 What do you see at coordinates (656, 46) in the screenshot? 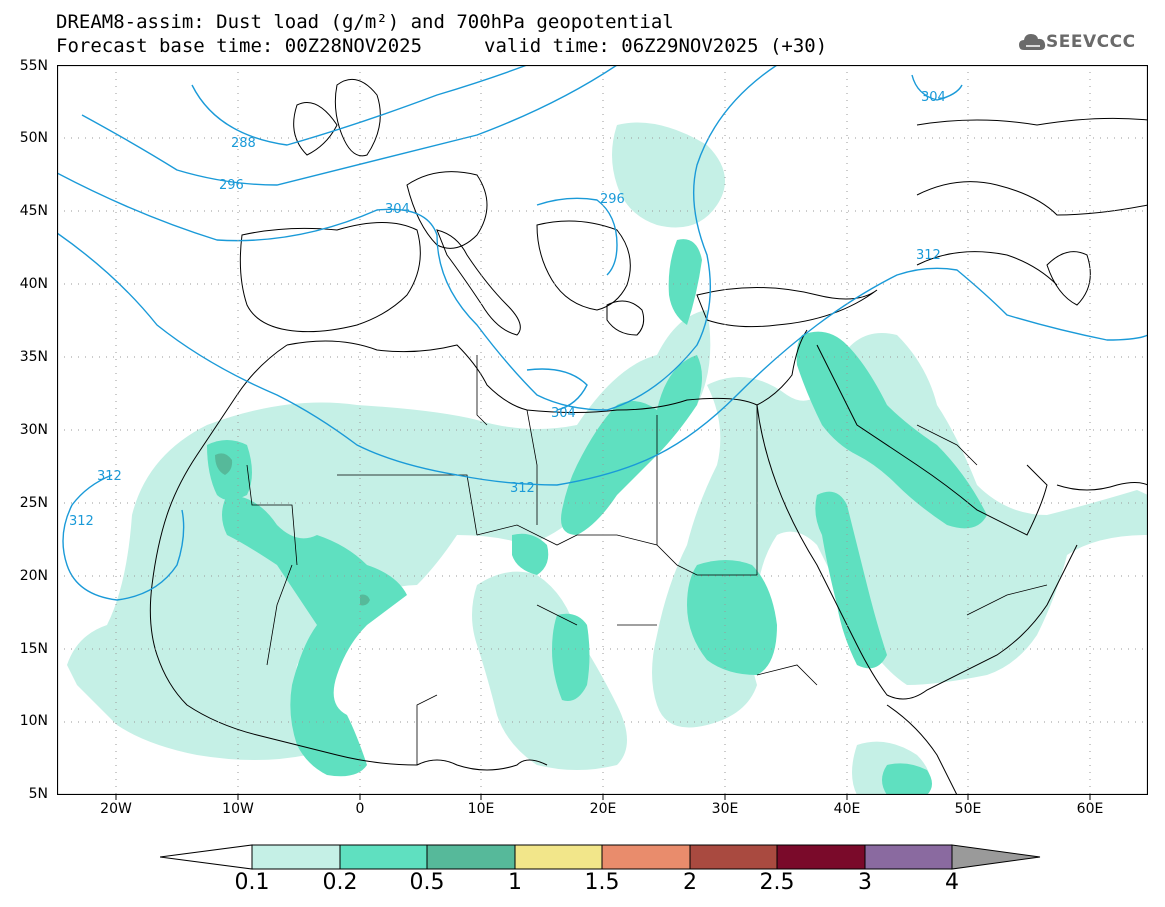
I see `valid-time: valid time: 06Z29NOV2025 (+30)` at bounding box center [656, 46].